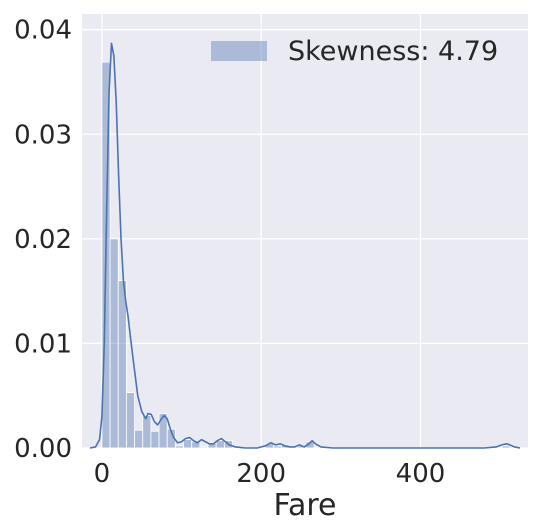 This screenshot has width=541, height=529. I want to click on y-axis-ticks: 0.00 0.01 0.02 0.03 0.04, so click(43, 240).